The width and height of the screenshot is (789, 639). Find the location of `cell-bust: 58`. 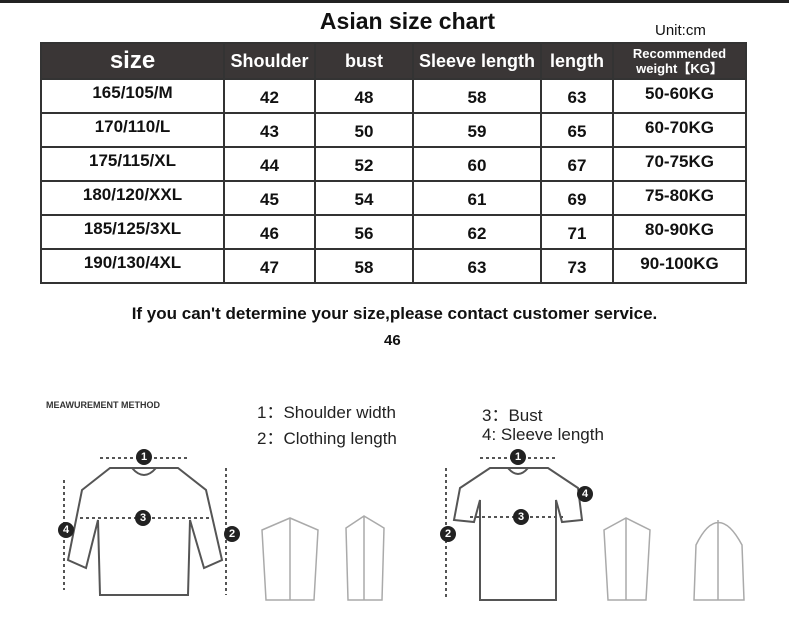

cell-bust: 58 is located at coordinates (364, 266).